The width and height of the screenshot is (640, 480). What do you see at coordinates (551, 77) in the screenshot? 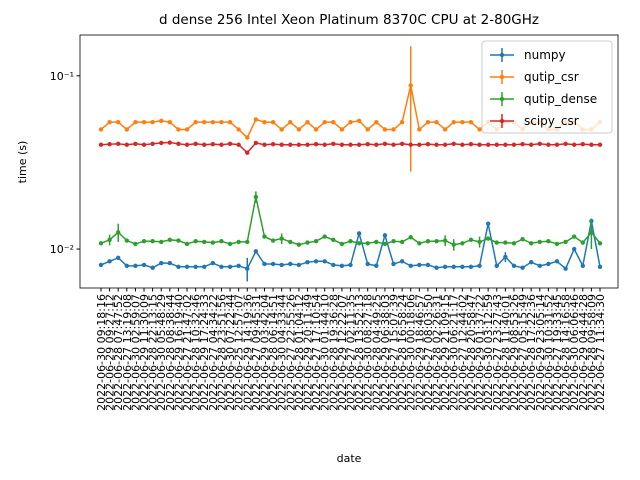
I see `legend-label: qutip_csr` at bounding box center [551, 77].